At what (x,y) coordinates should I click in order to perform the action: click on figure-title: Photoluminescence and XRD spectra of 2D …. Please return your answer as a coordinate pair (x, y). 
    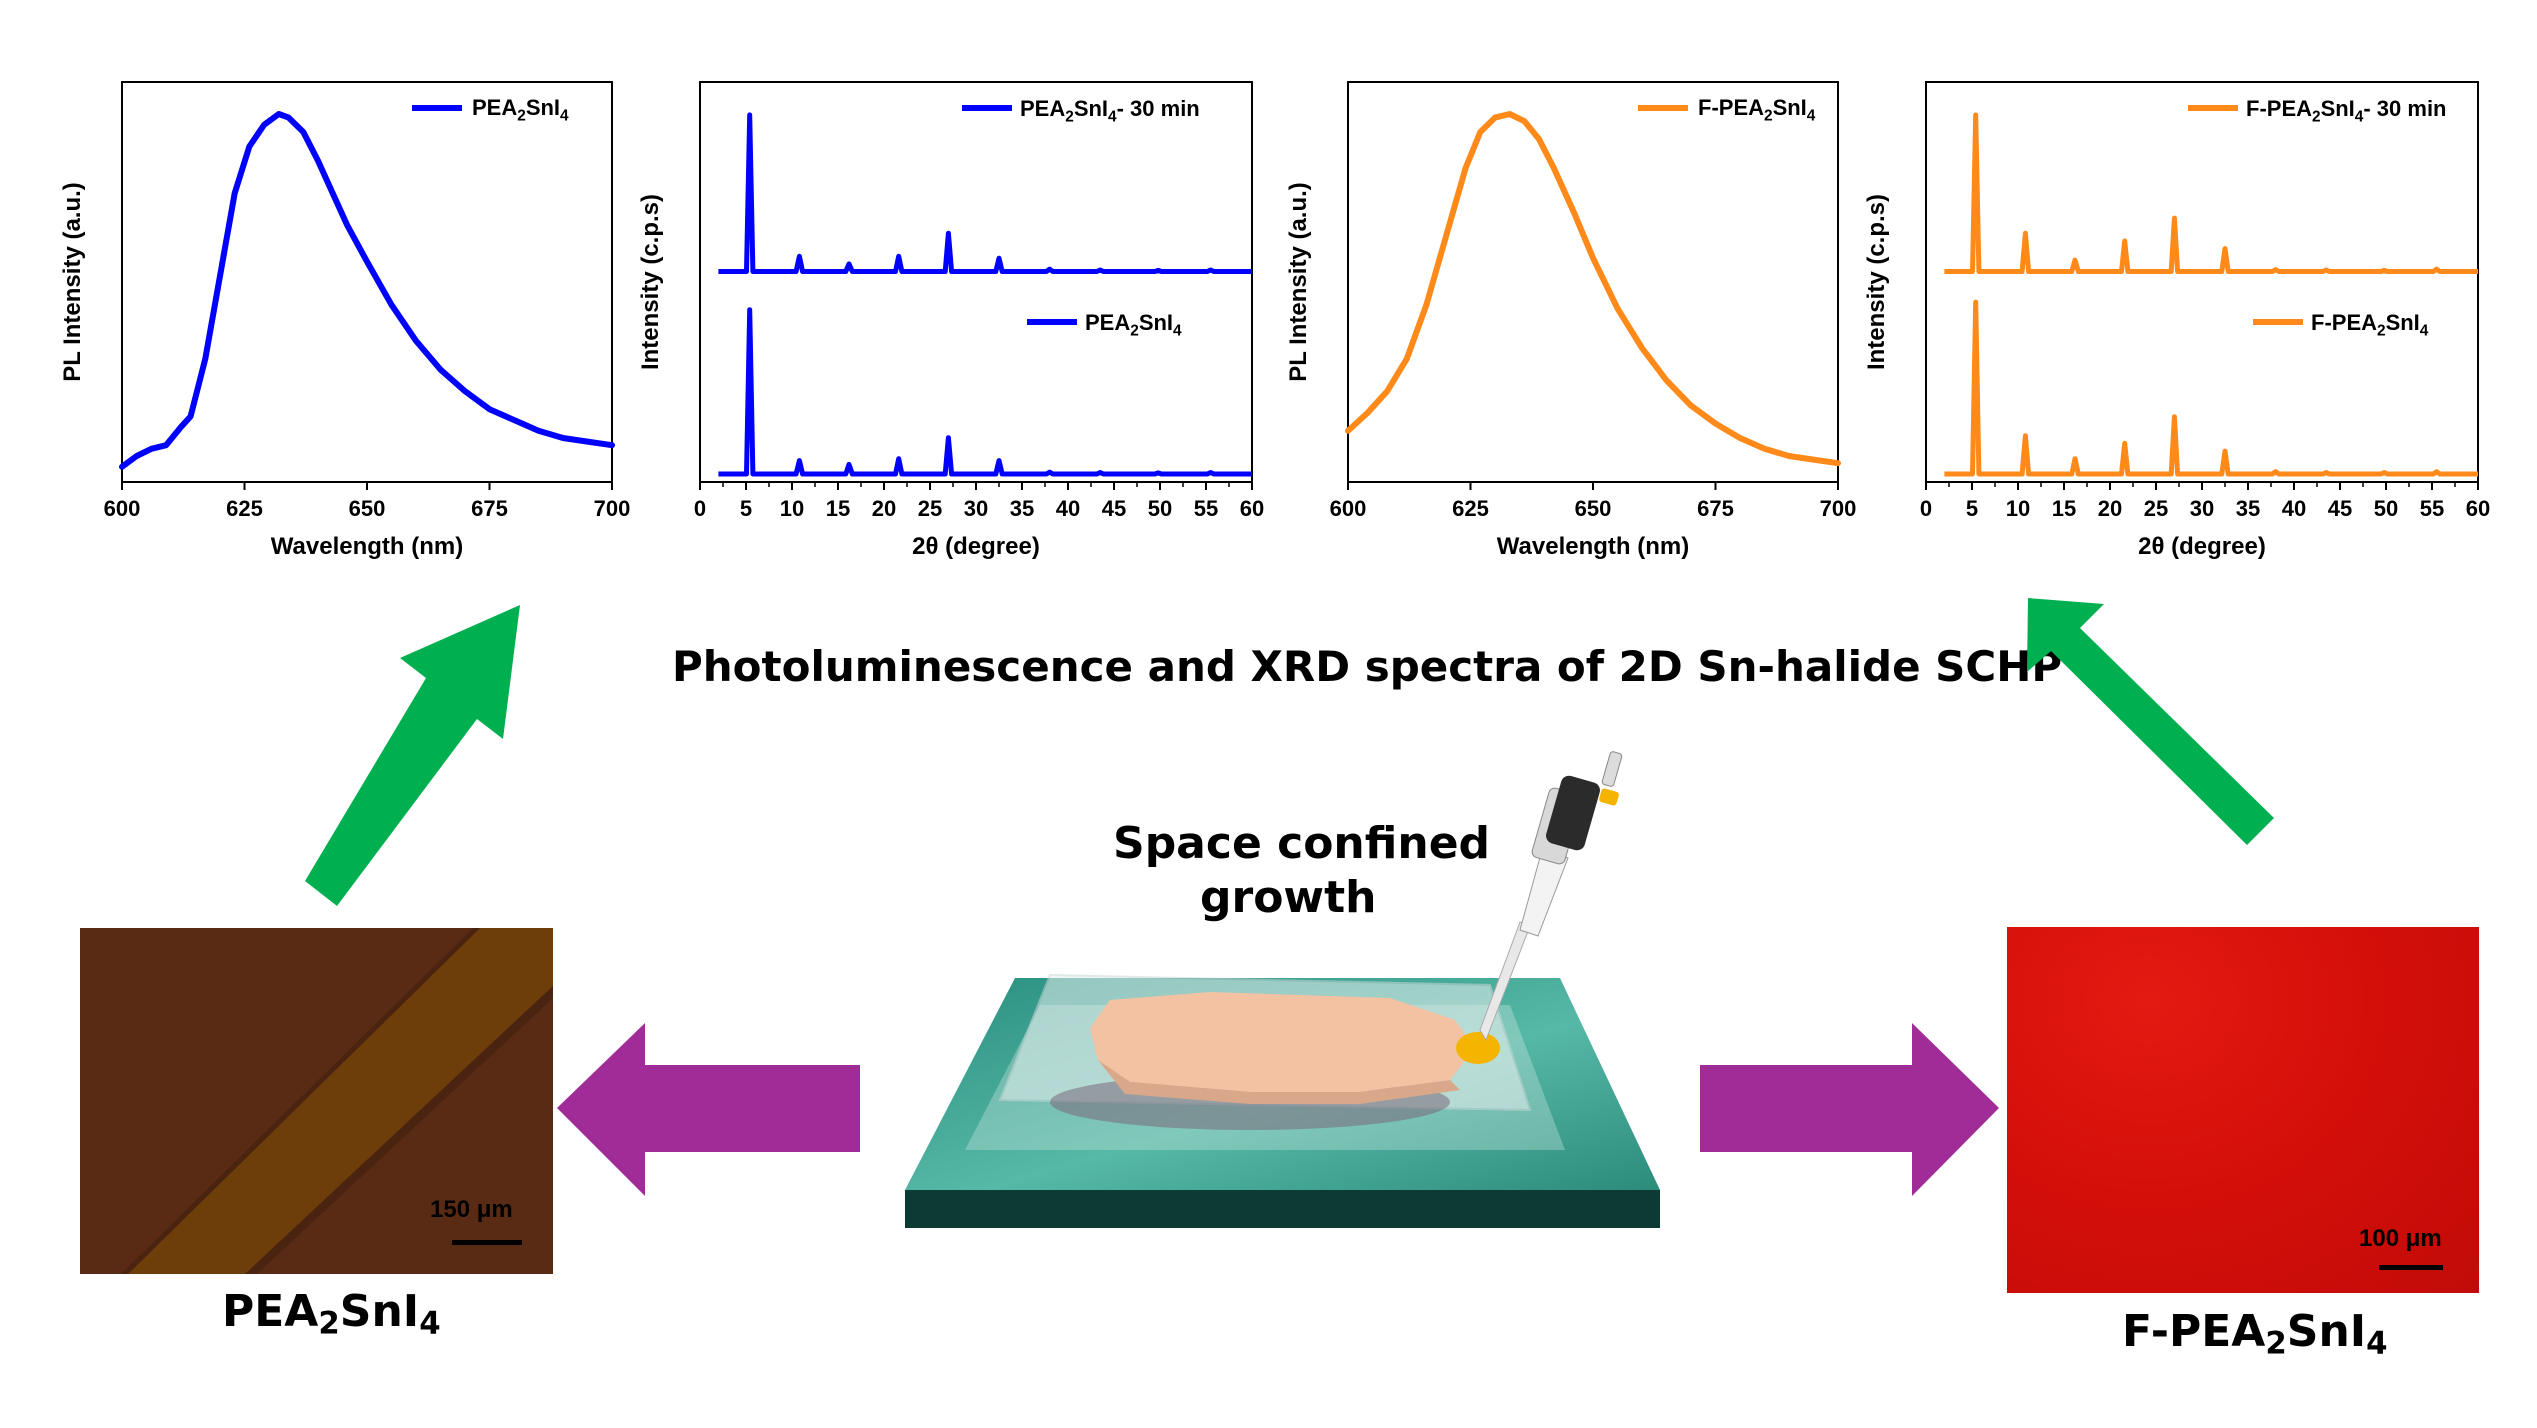
    Looking at the image, I should click on (1367, 666).